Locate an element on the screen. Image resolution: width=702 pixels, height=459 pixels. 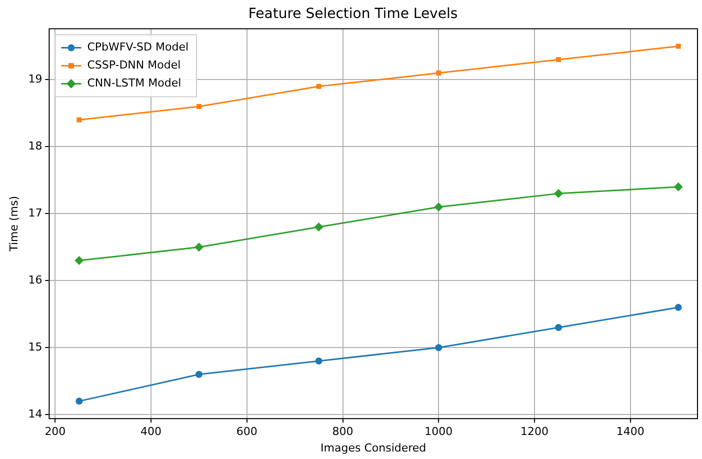
y-tick-label: 17 is located at coordinates (35, 213).